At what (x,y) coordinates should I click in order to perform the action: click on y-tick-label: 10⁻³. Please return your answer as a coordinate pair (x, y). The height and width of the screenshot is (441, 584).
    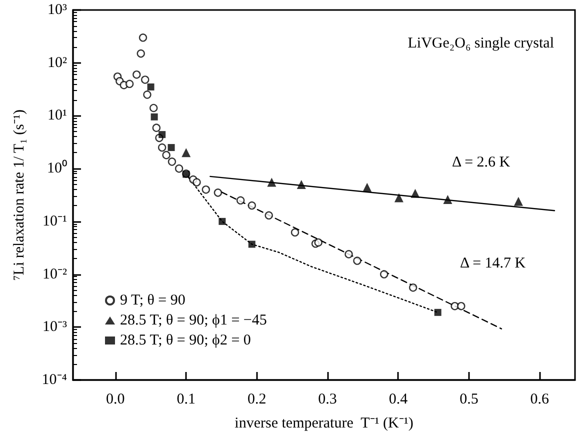
    Looking at the image, I should click on (55, 327).